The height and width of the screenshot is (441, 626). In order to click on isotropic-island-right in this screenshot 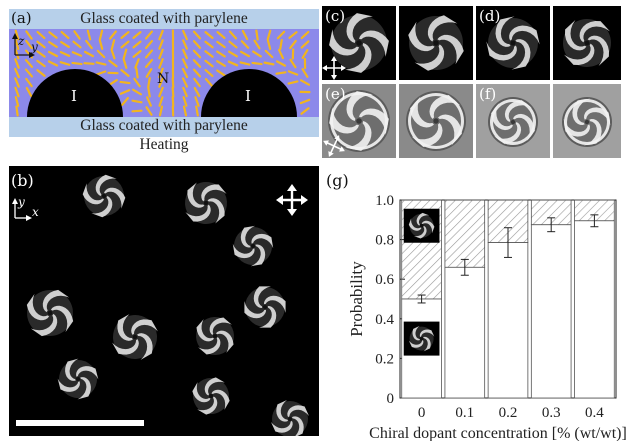, I will do `click(249, 93)`.